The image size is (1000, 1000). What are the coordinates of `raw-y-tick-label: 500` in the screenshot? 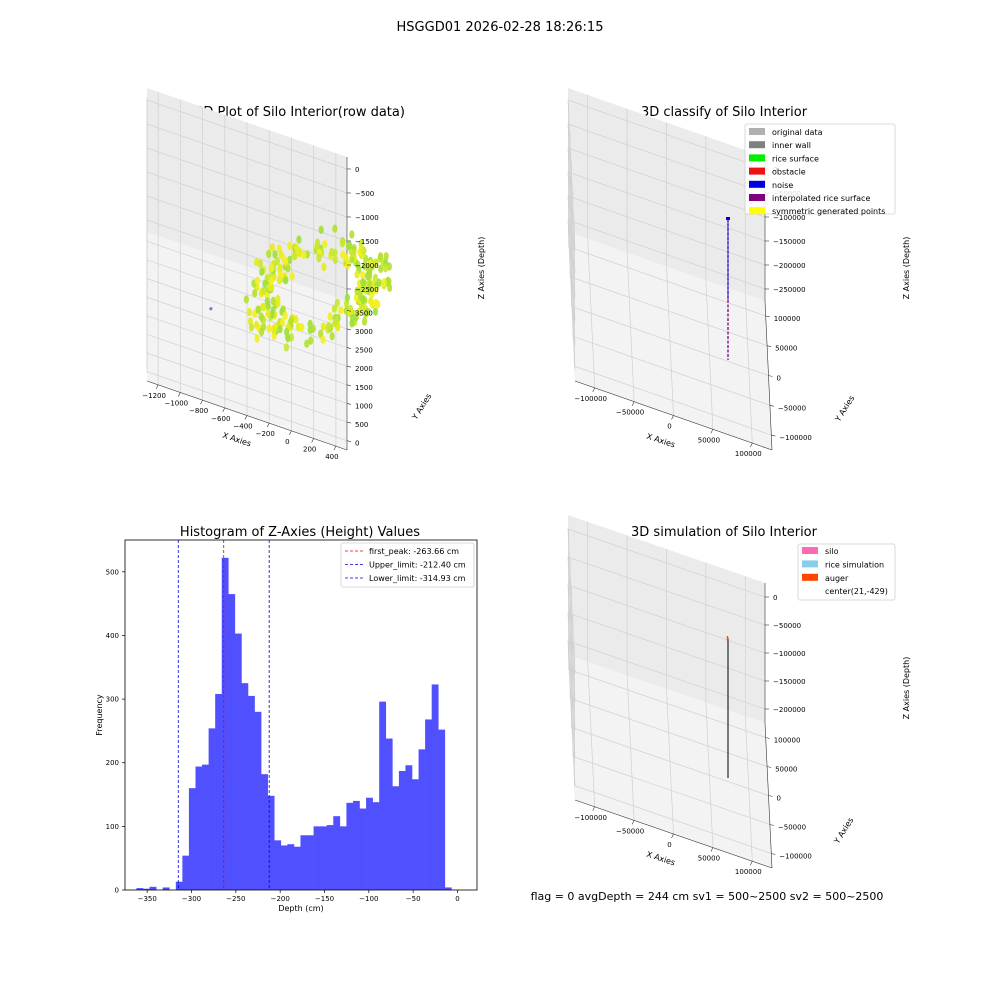 It's located at (361, 425).